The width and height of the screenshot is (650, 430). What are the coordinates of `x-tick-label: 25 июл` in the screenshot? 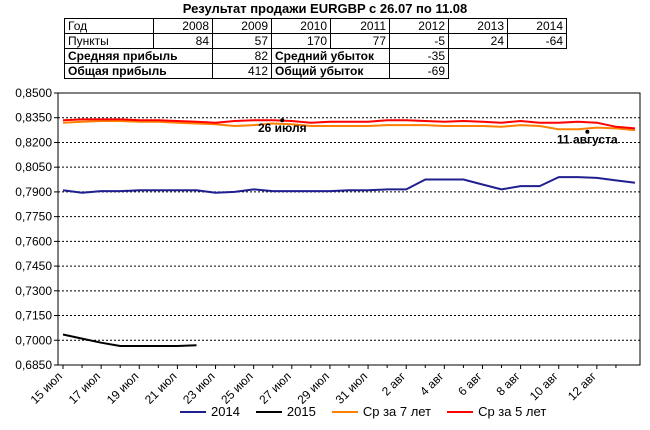 It's located at (237, 388).